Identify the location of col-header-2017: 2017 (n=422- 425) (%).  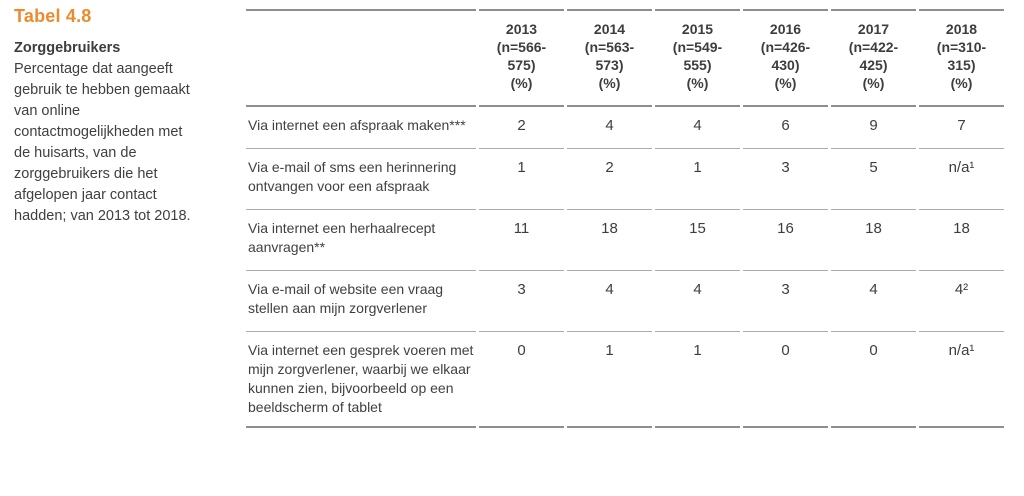
(873, 58).